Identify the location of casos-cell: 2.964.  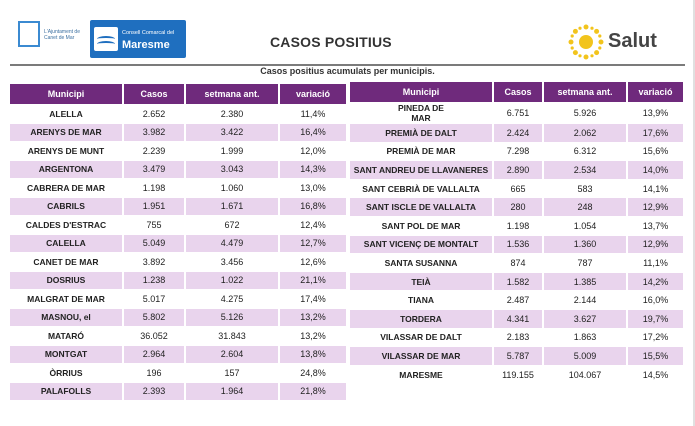
(155, 353).